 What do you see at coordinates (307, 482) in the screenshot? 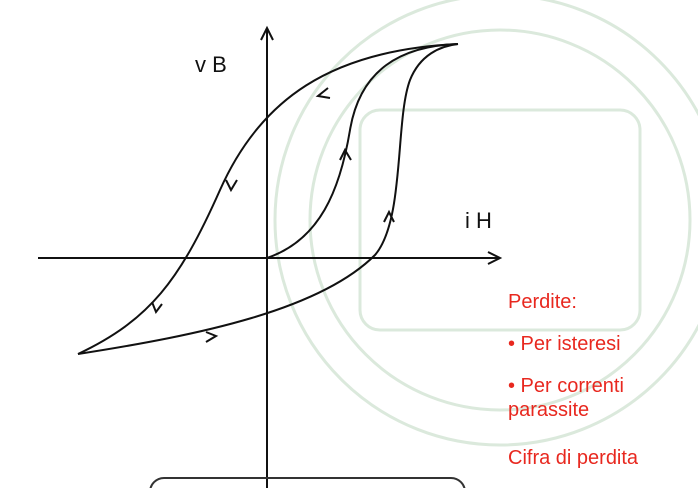
I see `bottom-box` at bounding box center [307, 482].